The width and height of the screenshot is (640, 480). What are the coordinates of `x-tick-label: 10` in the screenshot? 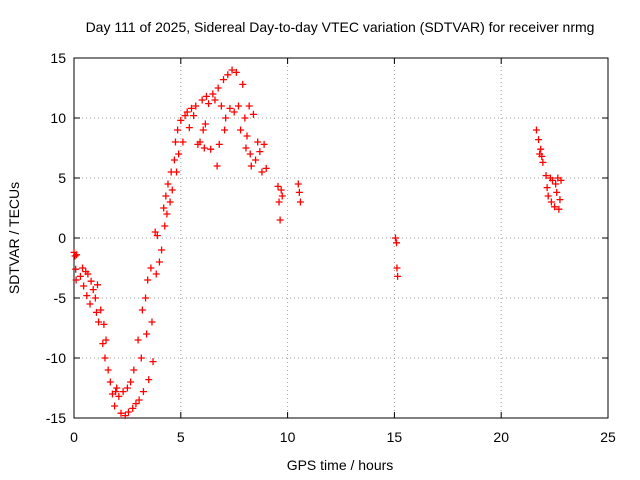 It's located at (288, 437).